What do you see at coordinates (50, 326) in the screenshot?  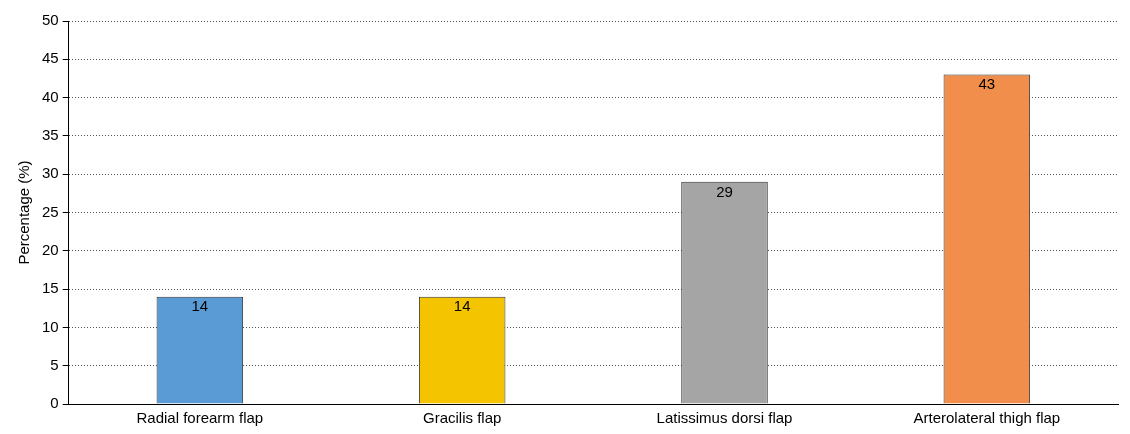 I see `y-tick-label: 10` at bounding box center [50, 326].